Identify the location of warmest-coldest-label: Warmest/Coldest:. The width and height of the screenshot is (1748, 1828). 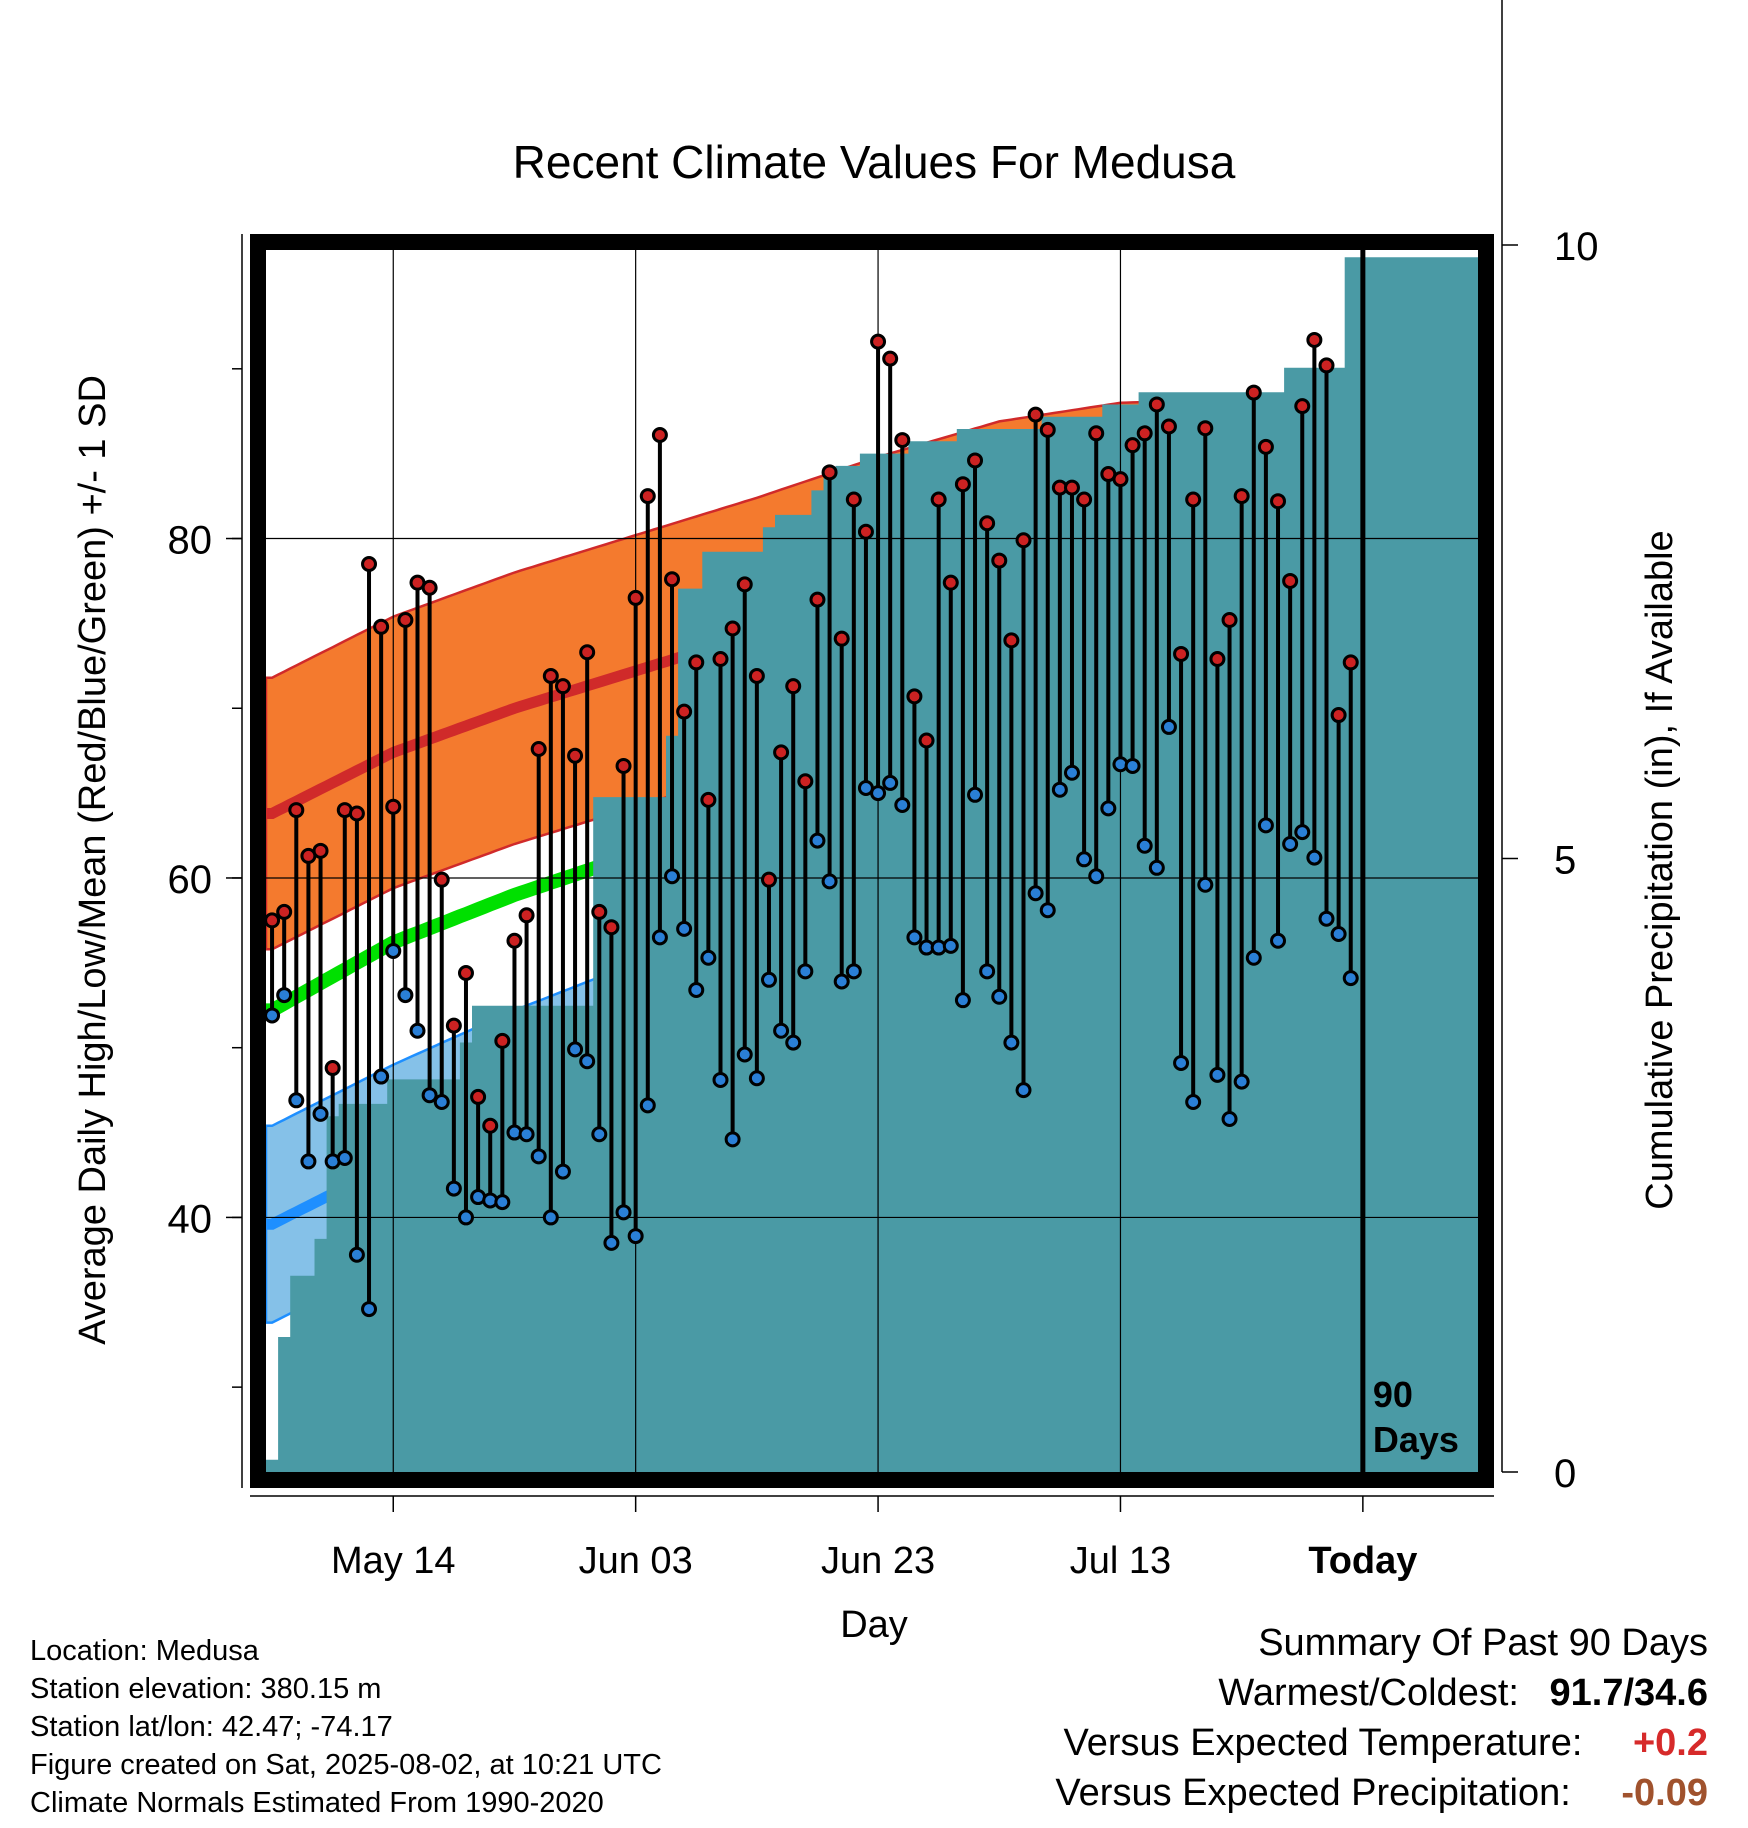
(1368, 1693).